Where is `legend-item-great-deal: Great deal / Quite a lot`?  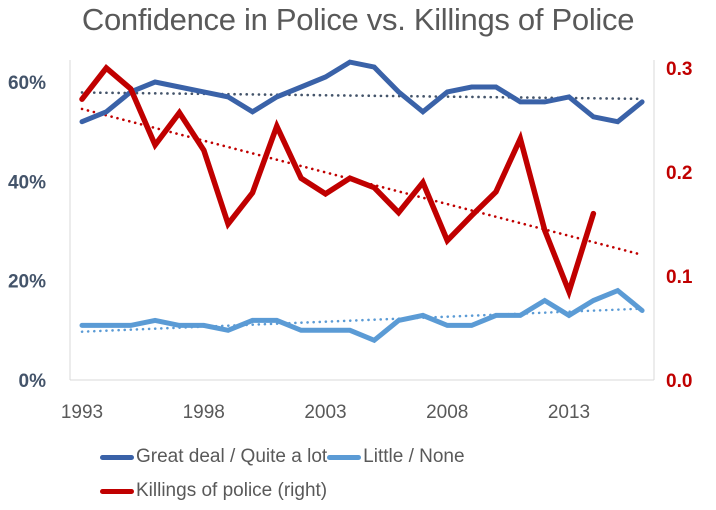
legend-item-great-deal: Great deal / Quite a lot is located at coordinates (213, 457).